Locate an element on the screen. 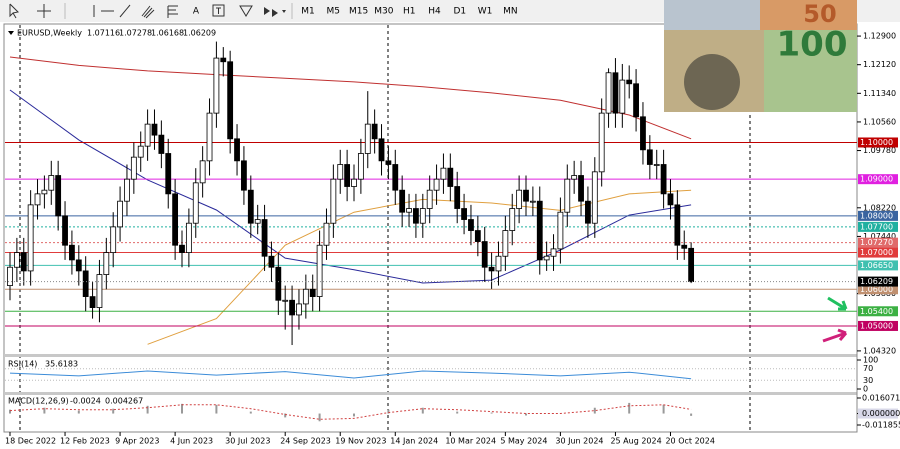  rsi-tick-label: 0 is located at coordinates (865, 389).